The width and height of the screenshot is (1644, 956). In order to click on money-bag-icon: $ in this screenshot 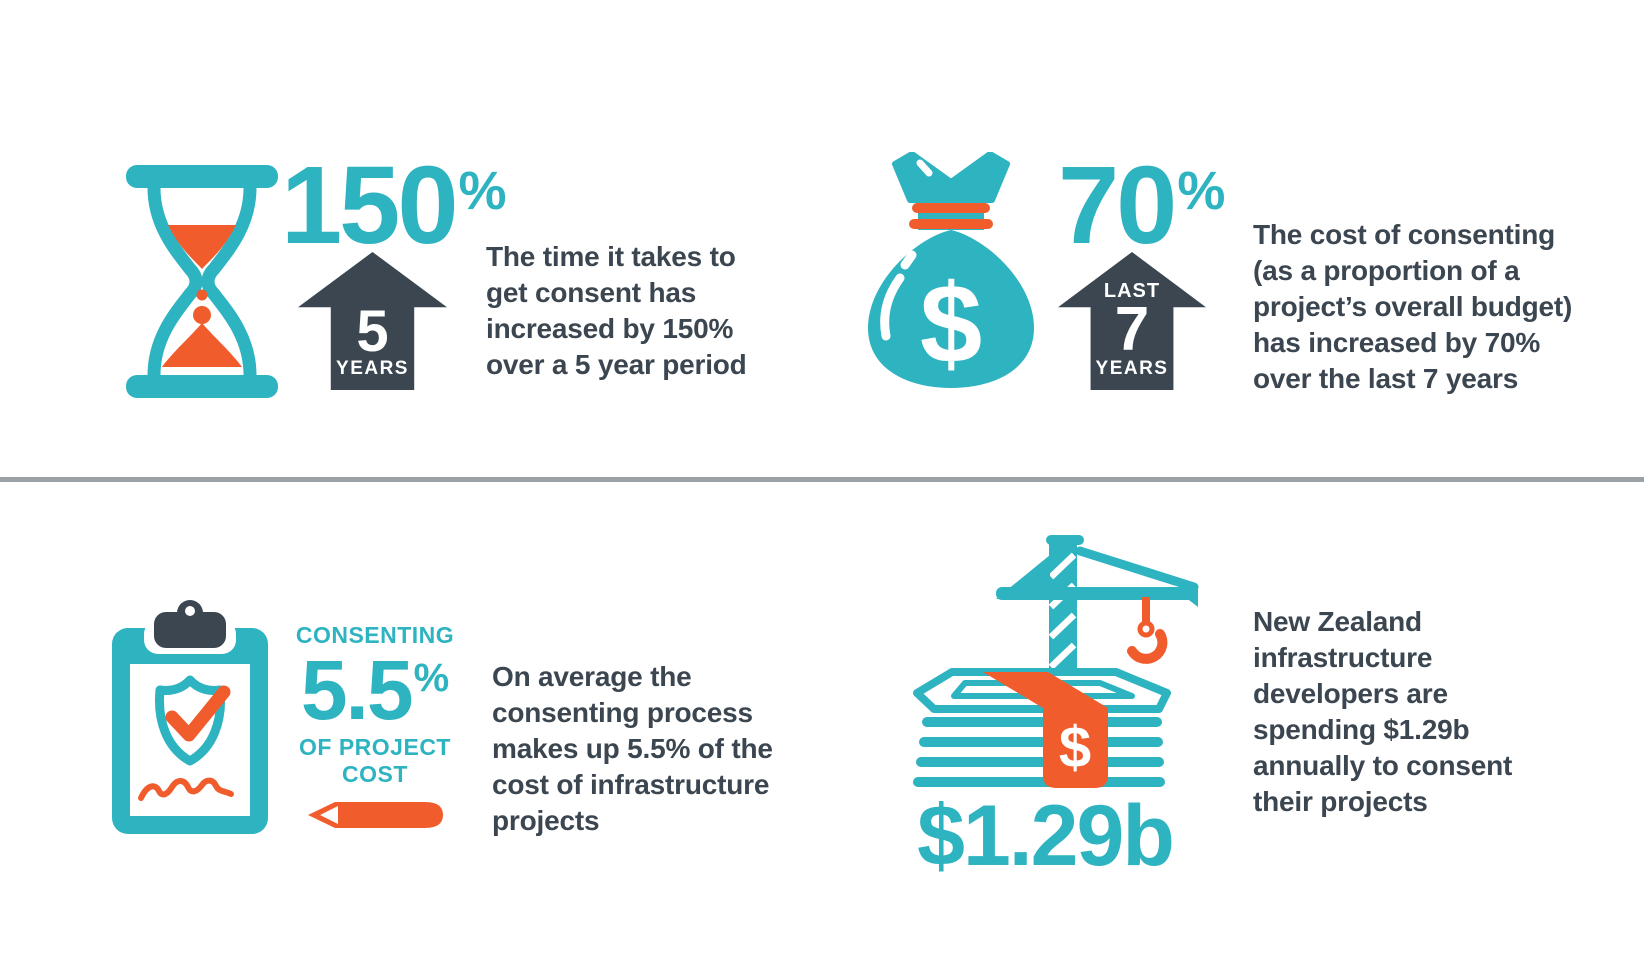, I will do `click(951, 273)`.